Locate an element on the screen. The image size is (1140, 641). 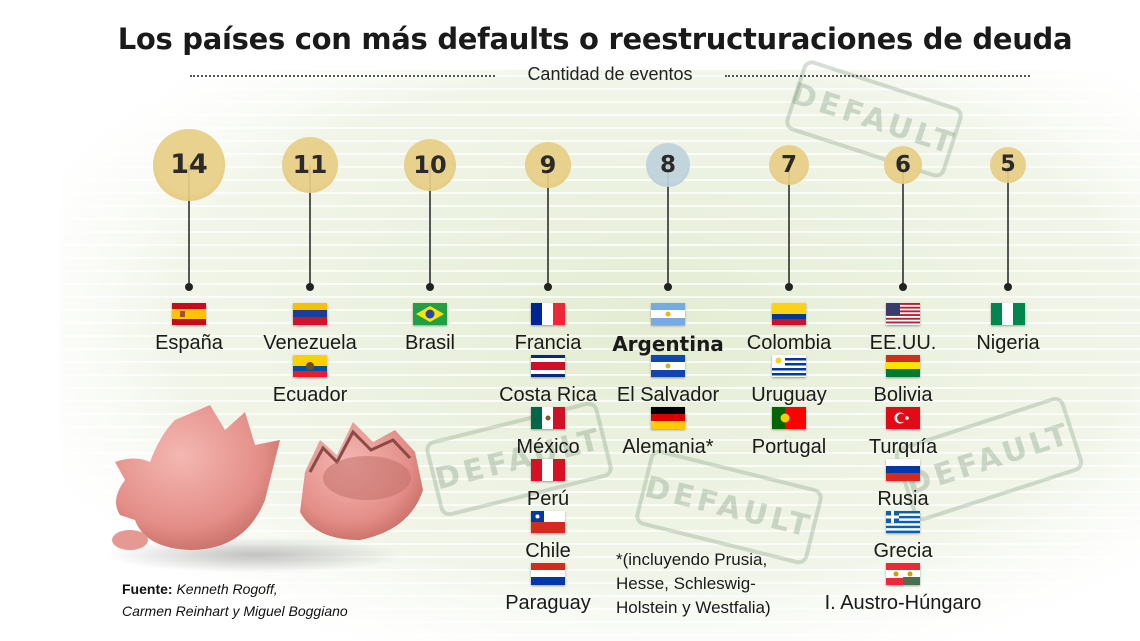
bubble-value-label: 9 is located at coordinates (548, 164).